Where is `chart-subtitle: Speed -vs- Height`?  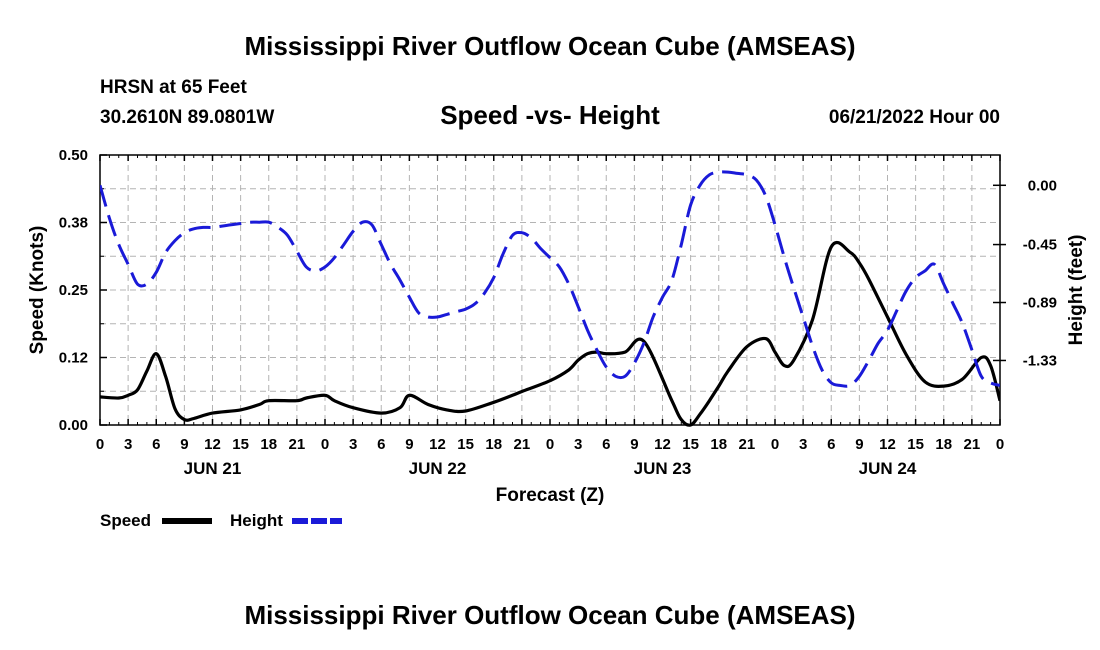
chart-subtitle: Speed -vs- Height is located at coordinates (550, 115).